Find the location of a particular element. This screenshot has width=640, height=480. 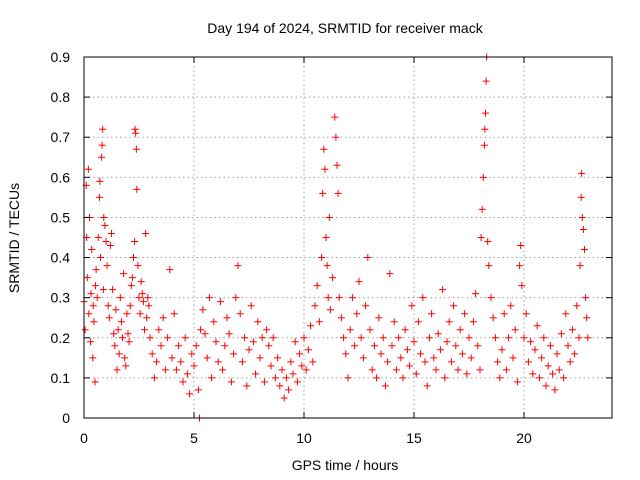

x-tick-label: 15 is located at coordinates (414, 438).